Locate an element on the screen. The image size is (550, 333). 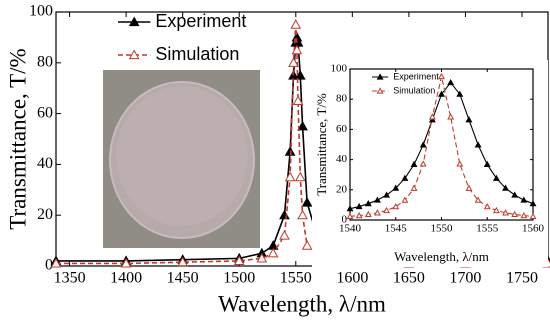
x-tick-label: 1750 is located at coordinates (522, 277).